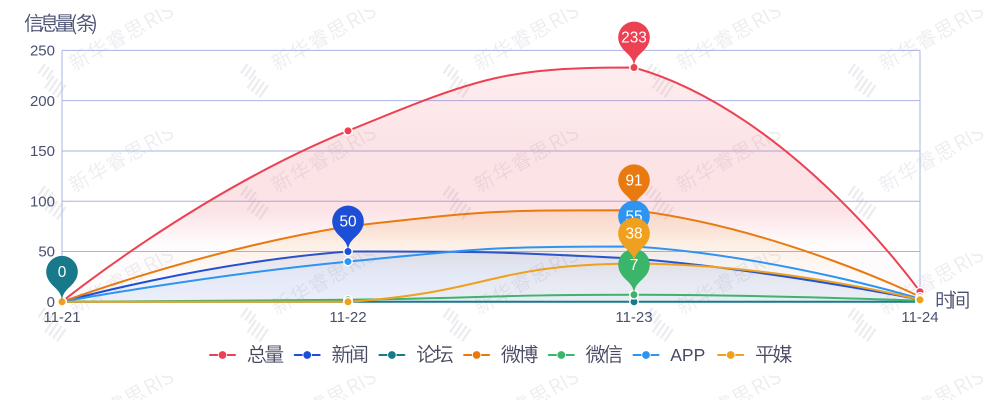 The height and width of the screenshot is (405, 990). What do you see at coordinates (42, 51) in the screenshot?
I see `svg-text: 250` at bounding box center [42, 51].